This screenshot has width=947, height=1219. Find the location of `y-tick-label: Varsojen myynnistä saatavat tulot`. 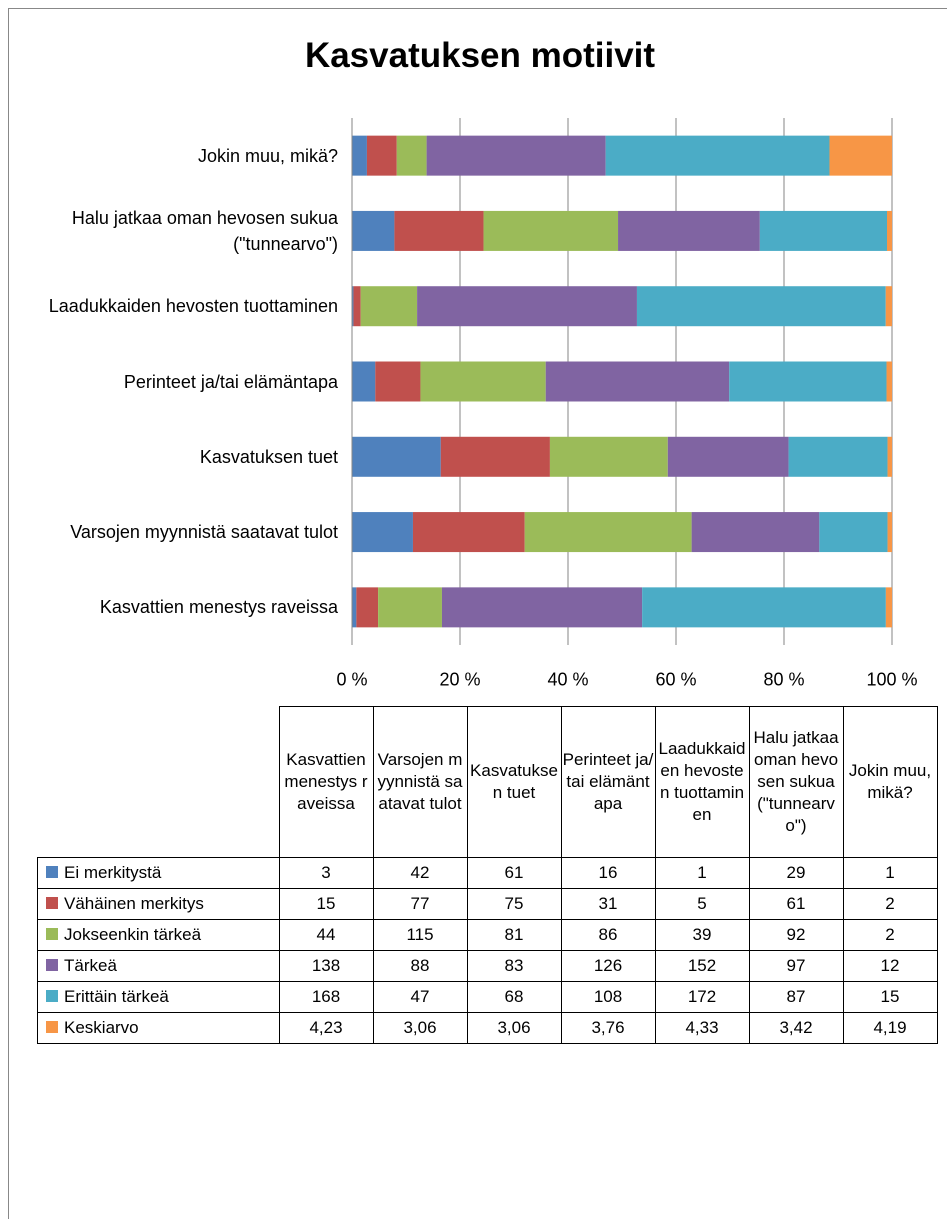

y-tick-label: Varsojen myynnistä saatavat tulot is located at coordinates (204, 532).